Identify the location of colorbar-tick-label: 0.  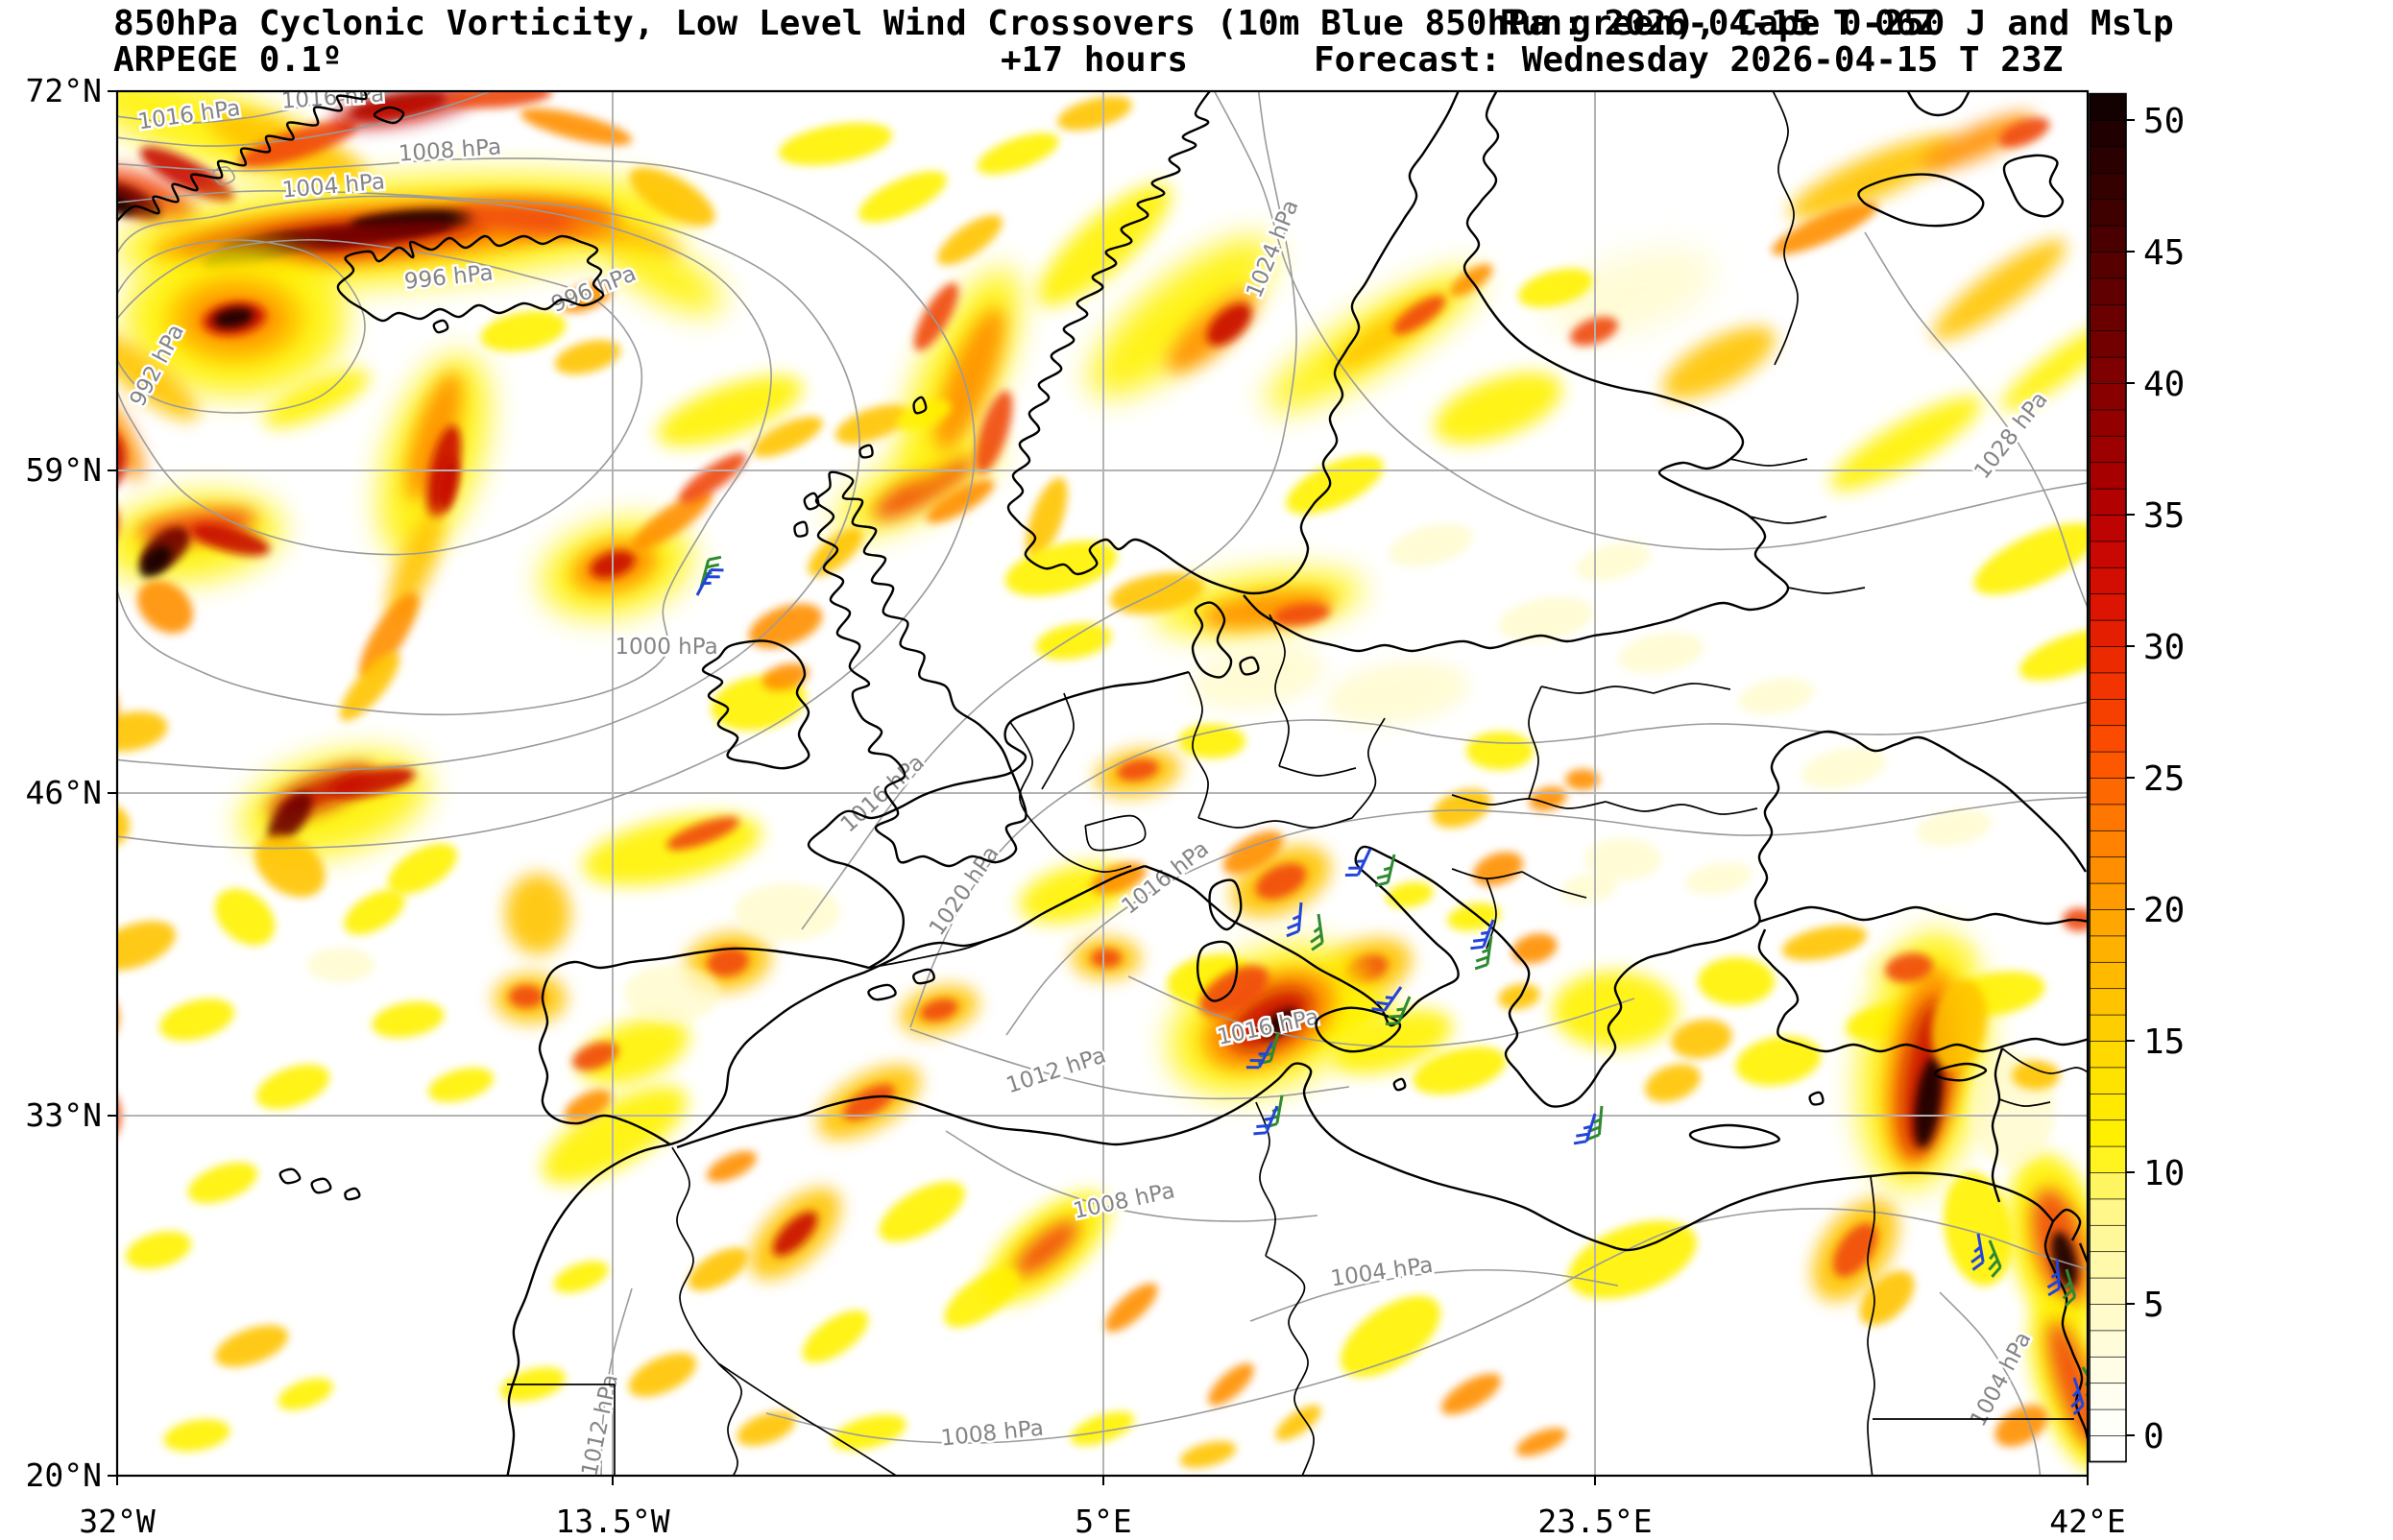
(2153, 1436).